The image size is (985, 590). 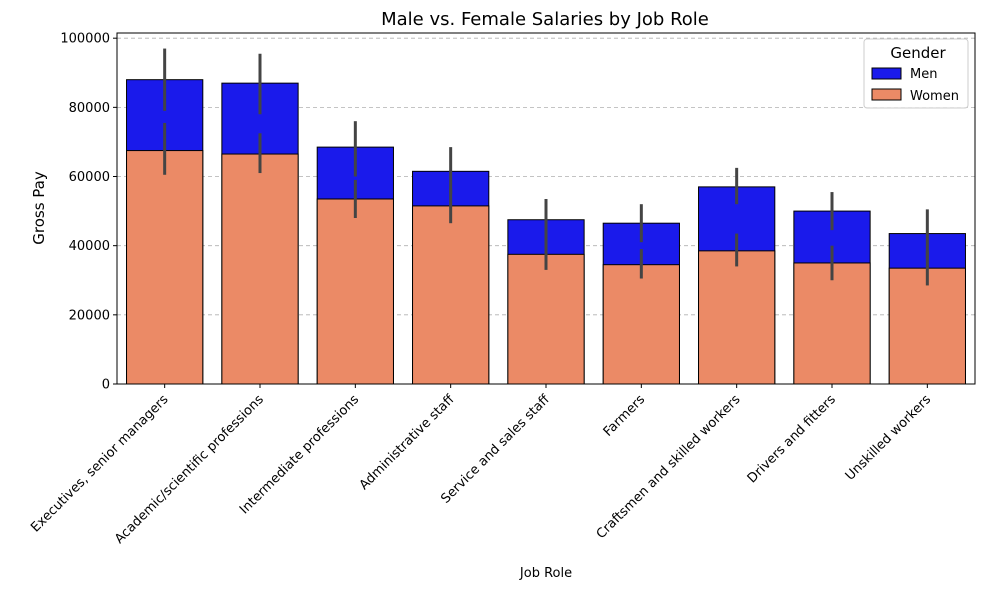 I want to click on x-tick-label: Service and sales staff, so click(x=495, y=448).